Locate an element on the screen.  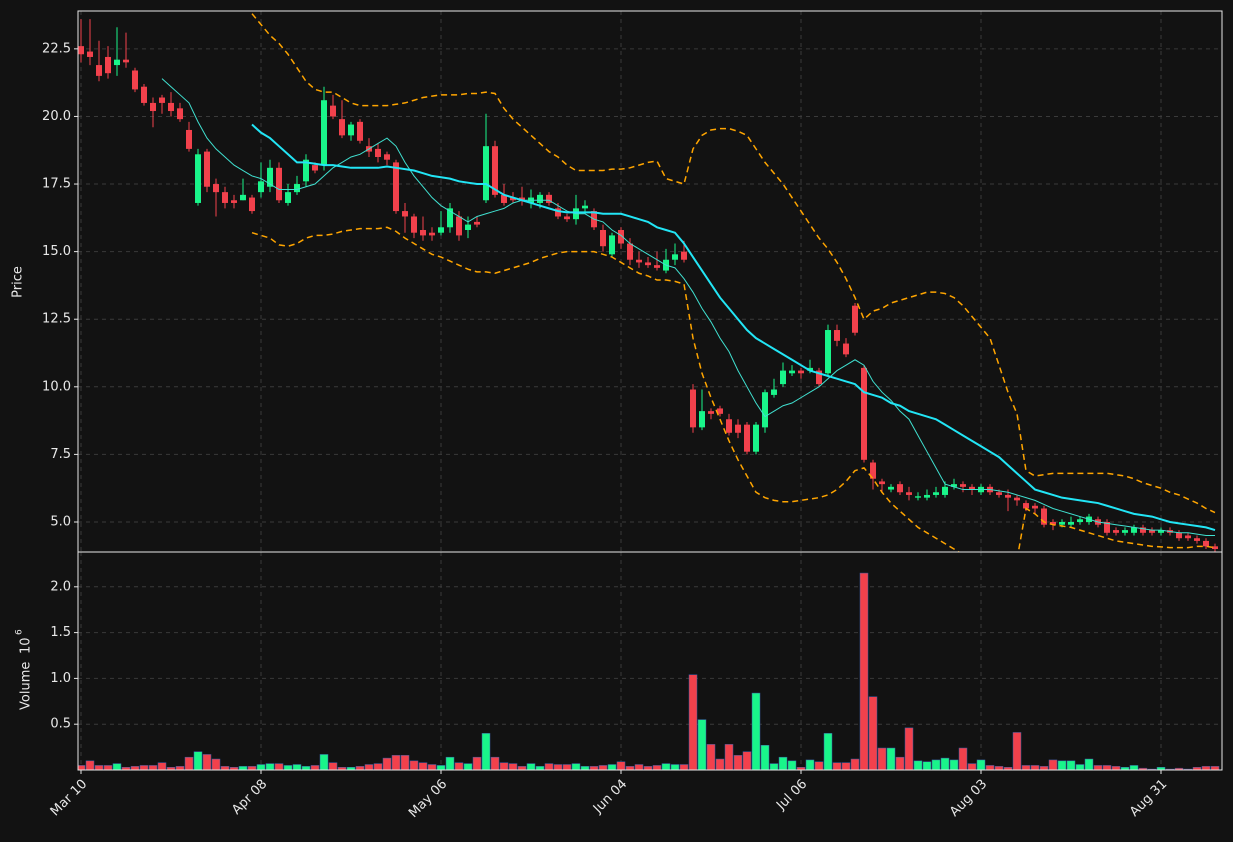
volume-multiplier: 10 is located at coordinates (26, 645).